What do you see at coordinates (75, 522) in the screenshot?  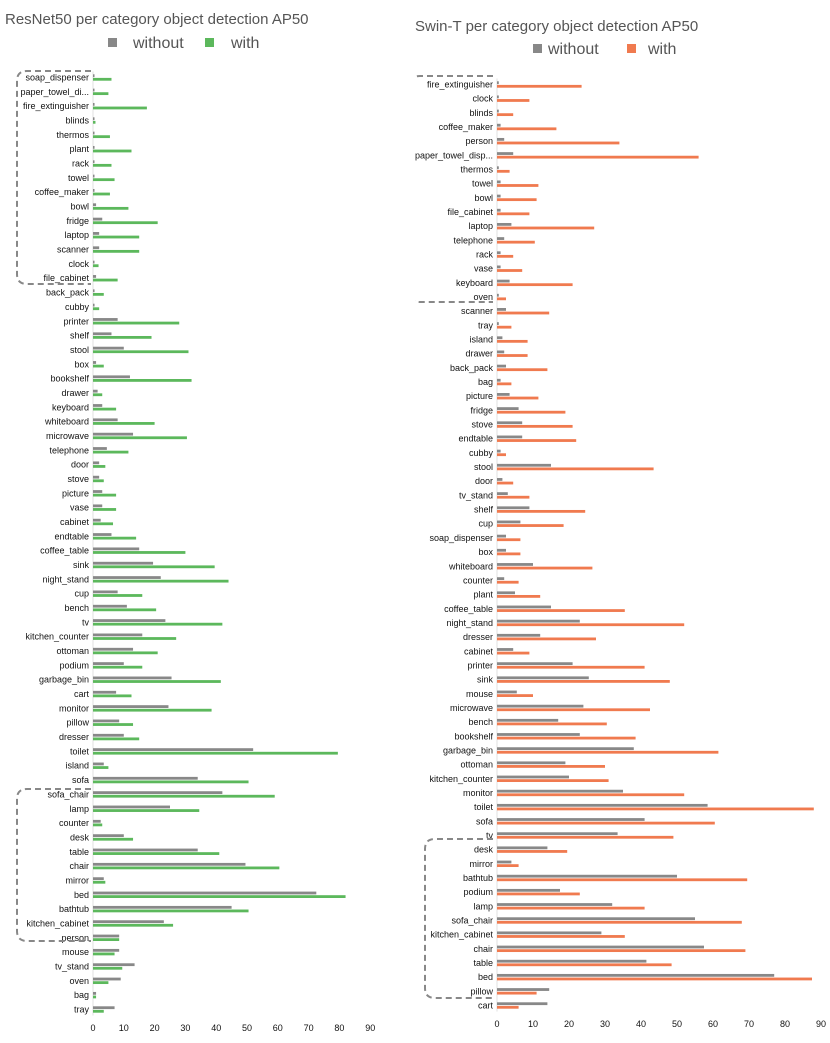 I see `category-label-cabinet: cabinet` at bounding box center [75, 522].